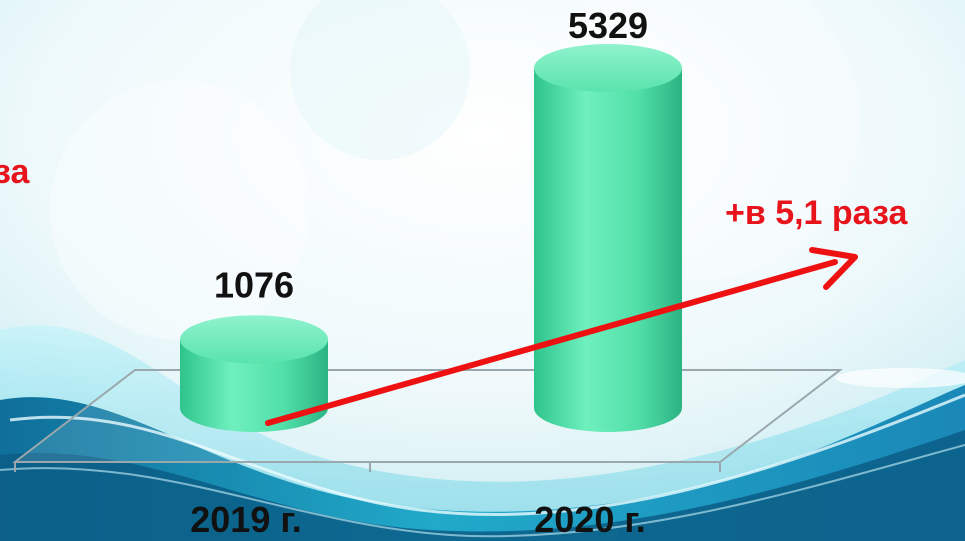  I want to click on category-label: 2019 г., so click(245, 519).